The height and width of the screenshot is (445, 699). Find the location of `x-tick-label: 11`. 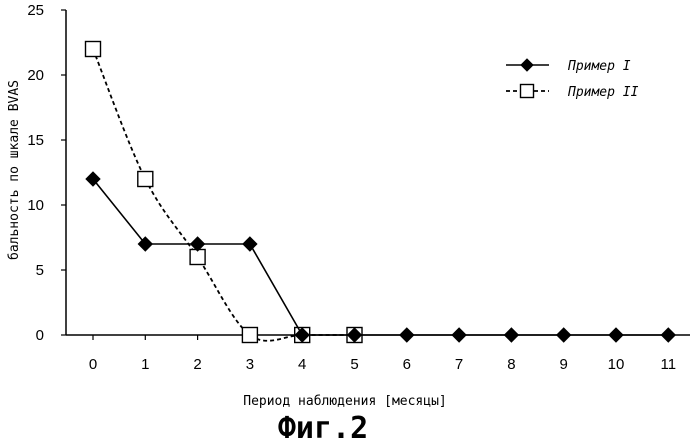

x-tick-label: 11 is located at coordinates (669, 364).